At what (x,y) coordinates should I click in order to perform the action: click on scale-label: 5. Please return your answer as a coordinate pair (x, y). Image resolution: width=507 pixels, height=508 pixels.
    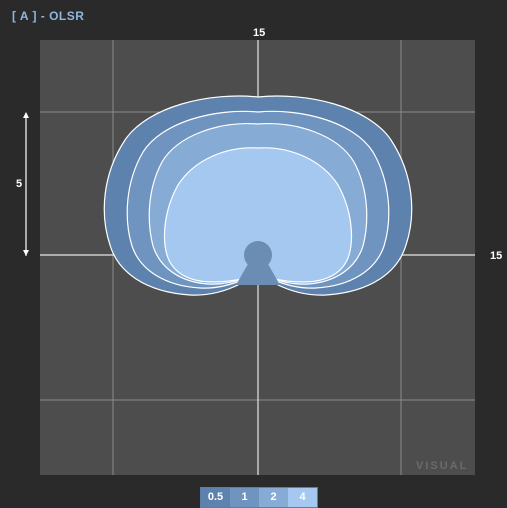
    Looking at the image, I should click on (19, 184).